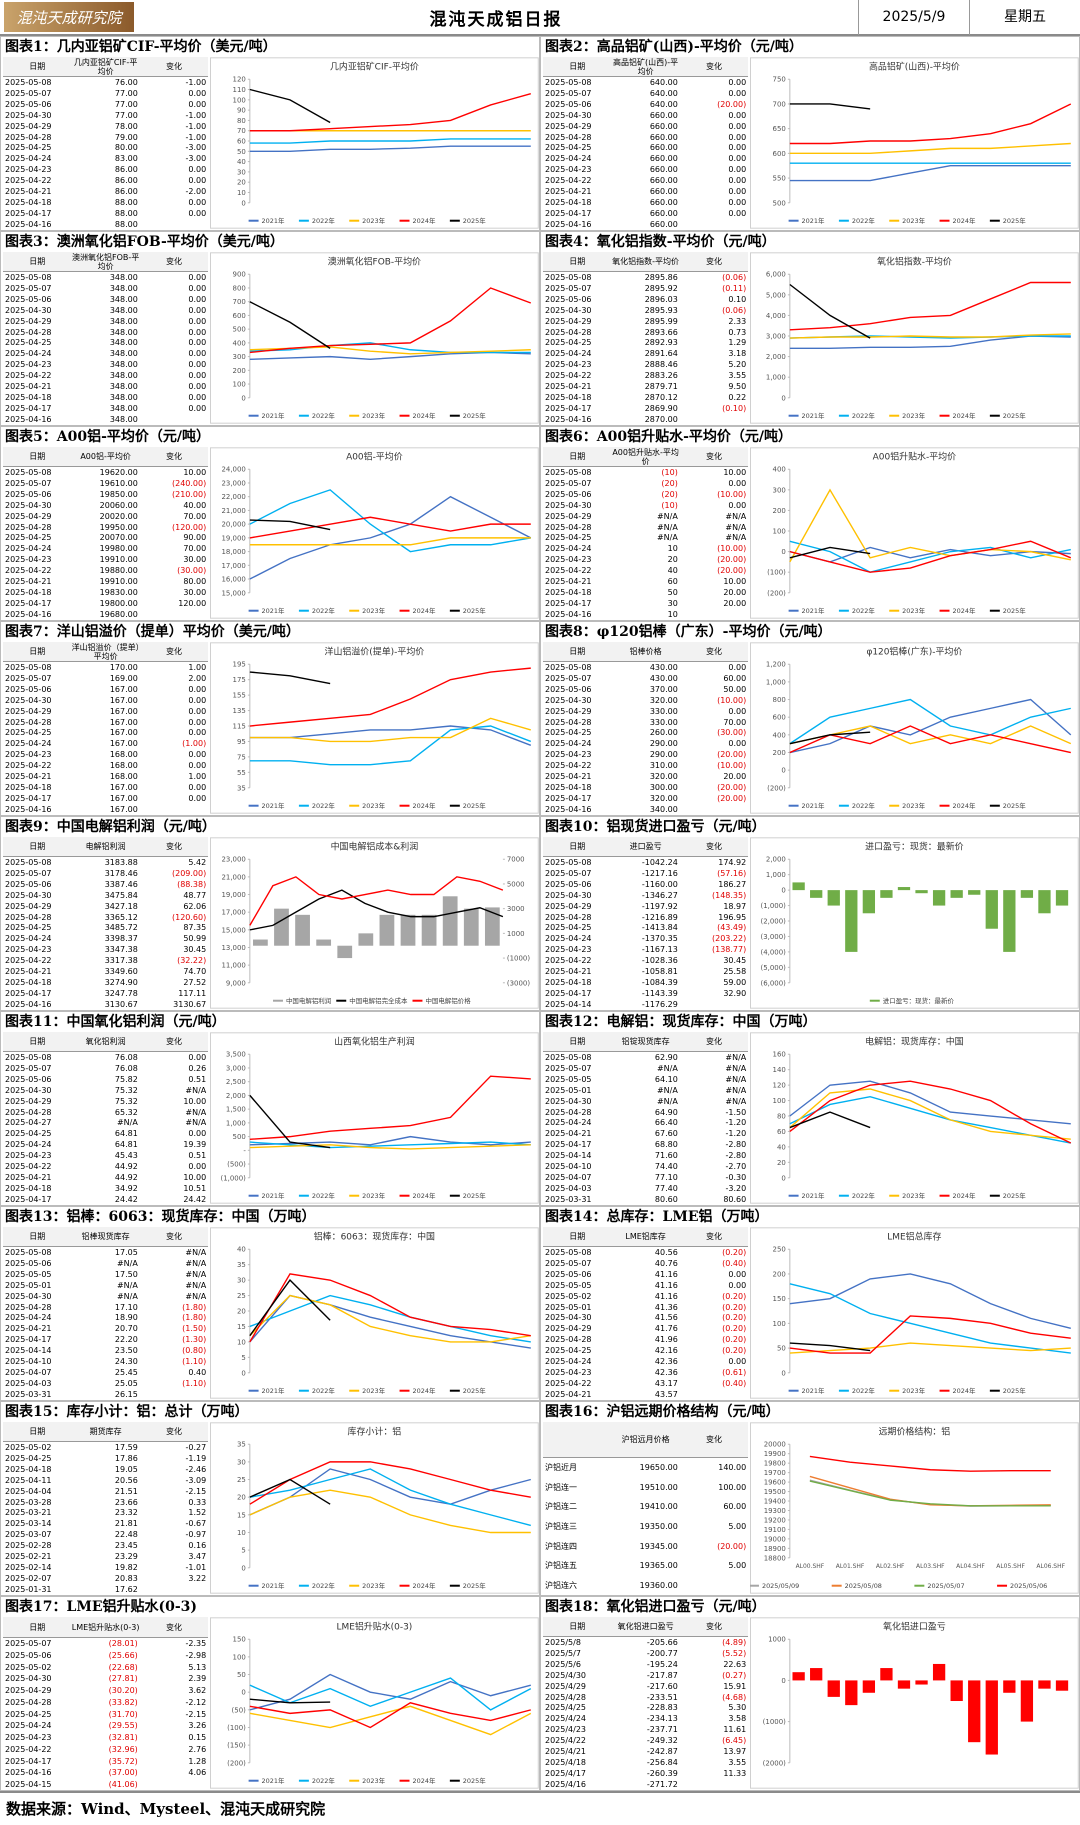 The height and width of the screenshot is (1825, 1080). Describe the element at coordinates (663, 722) in the screenshot. I see `table-cell: 330.00` at that location.